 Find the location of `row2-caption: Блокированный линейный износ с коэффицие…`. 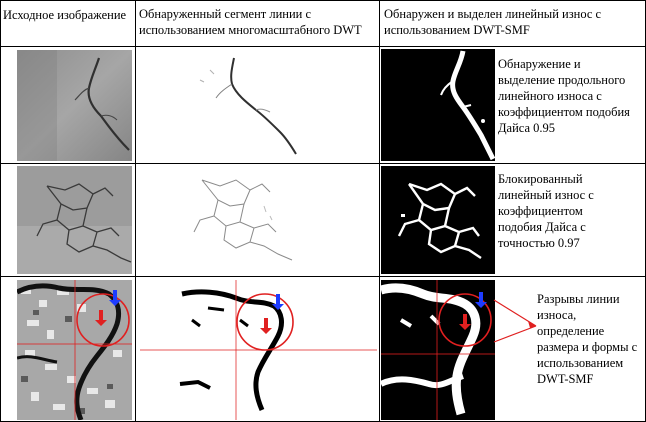

row2-caption: Блокированный линейный износ с коэффицие… is located at coordinates (546, 211).